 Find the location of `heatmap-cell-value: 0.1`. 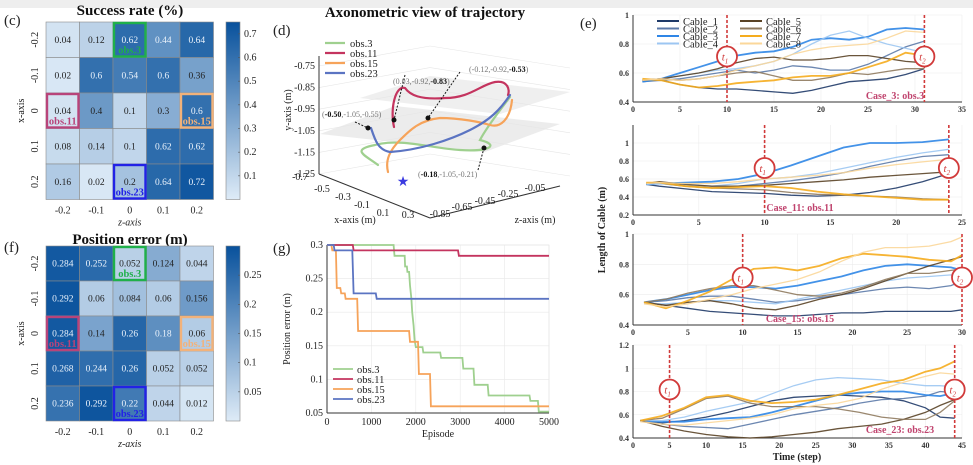

heatmap-cell-value: 0.1 is located at coordinates (130, 112).